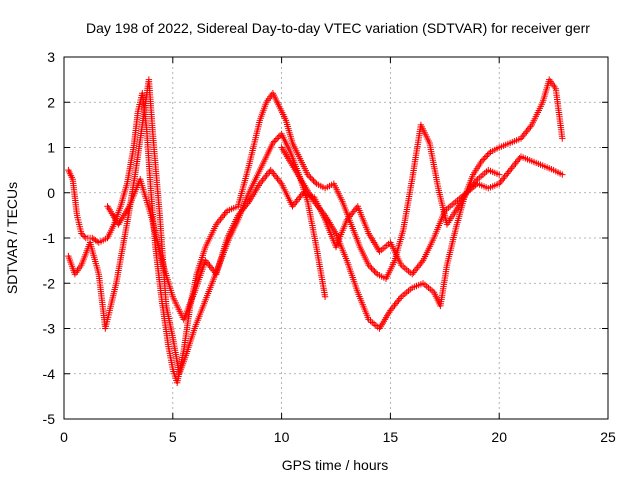  What do you see at coordinates (51, 102) in the screenshot?
I see `y-tick-label: 2` at bounding box center [51, 102].